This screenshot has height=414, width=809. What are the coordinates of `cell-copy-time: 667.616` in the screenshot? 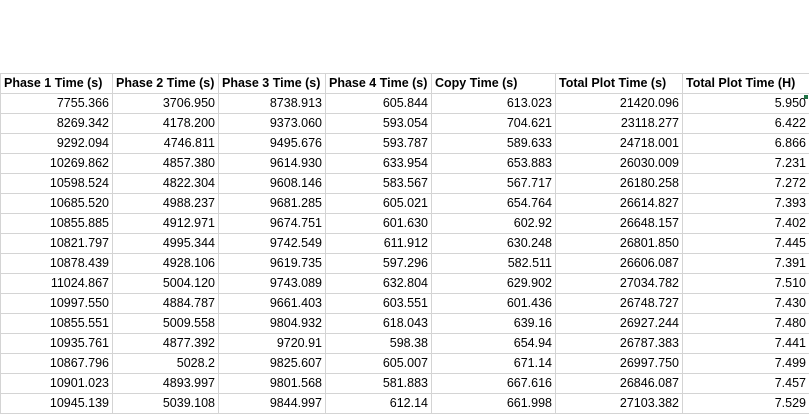 It's located at (493, 383).